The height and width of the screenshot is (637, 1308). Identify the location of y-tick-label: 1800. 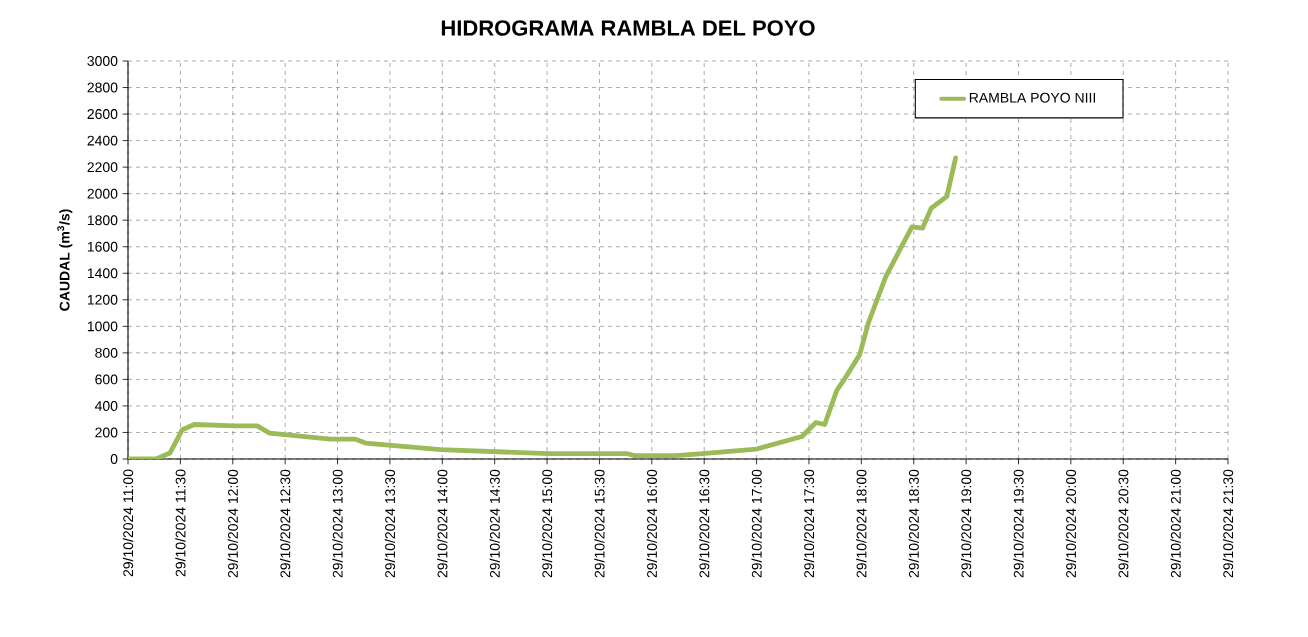
(102, 220).